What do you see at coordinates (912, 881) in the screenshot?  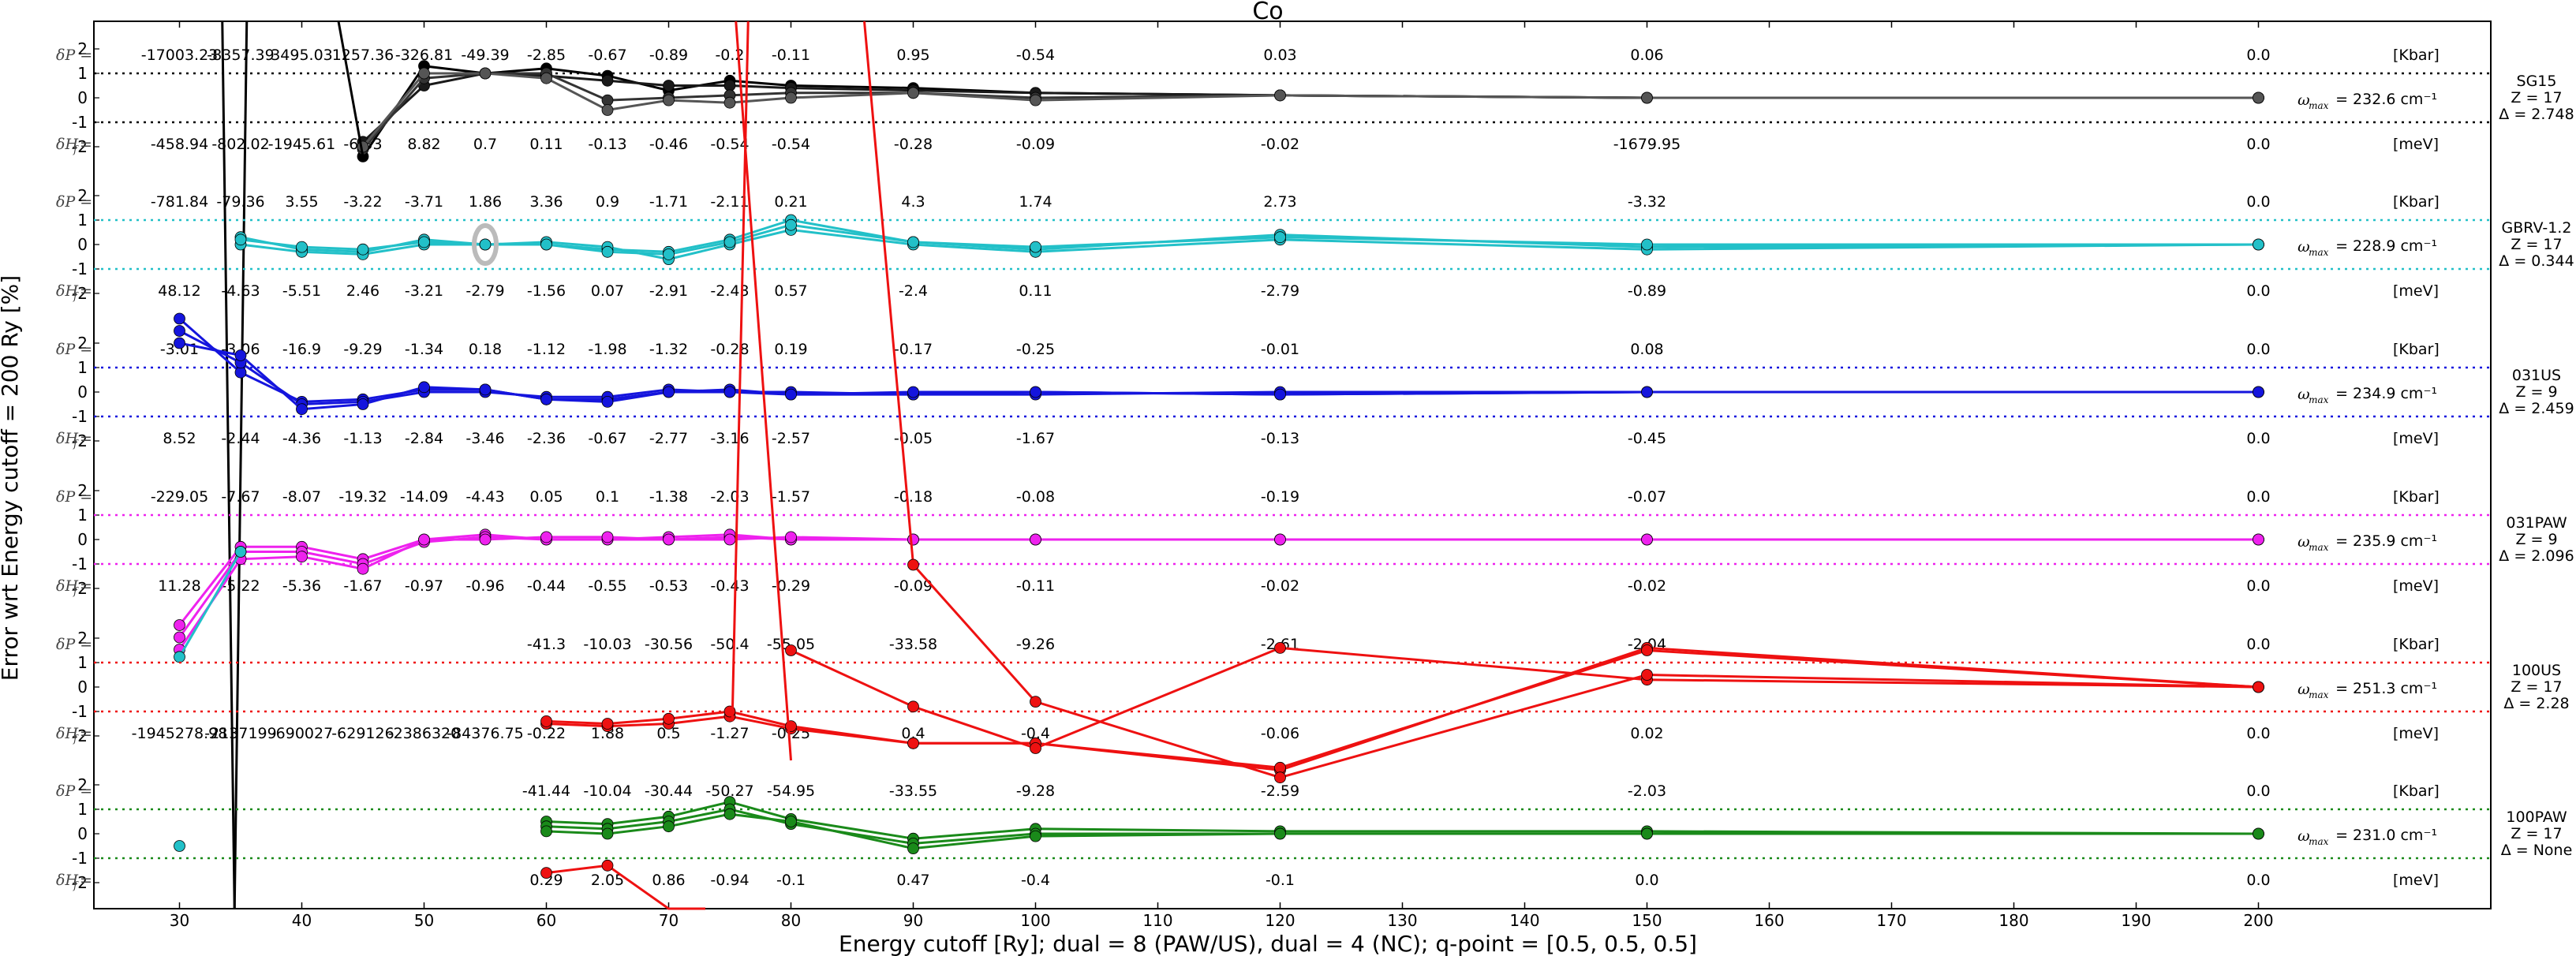 I see `dh-value-label: 0.47` at bounding box center [912, 881].